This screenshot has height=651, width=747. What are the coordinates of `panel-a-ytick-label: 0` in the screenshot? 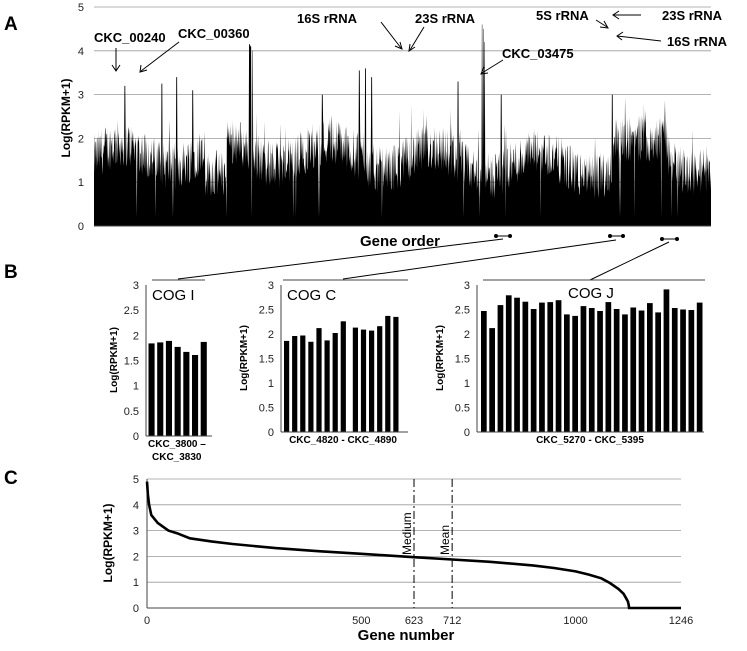 It's located at (81, 227).